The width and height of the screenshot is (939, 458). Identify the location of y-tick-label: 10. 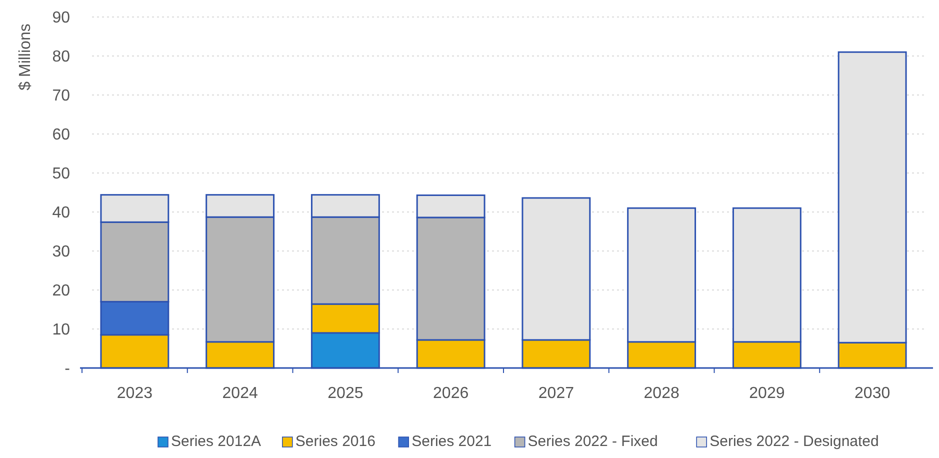
(61, 330).